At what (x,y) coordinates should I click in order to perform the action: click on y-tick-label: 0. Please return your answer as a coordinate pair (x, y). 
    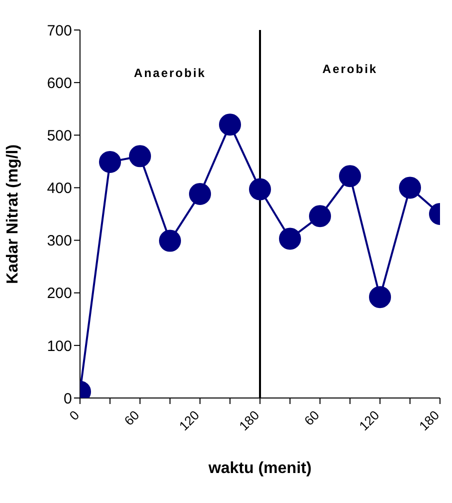
    Looking at the image, I should click on (68, 399).